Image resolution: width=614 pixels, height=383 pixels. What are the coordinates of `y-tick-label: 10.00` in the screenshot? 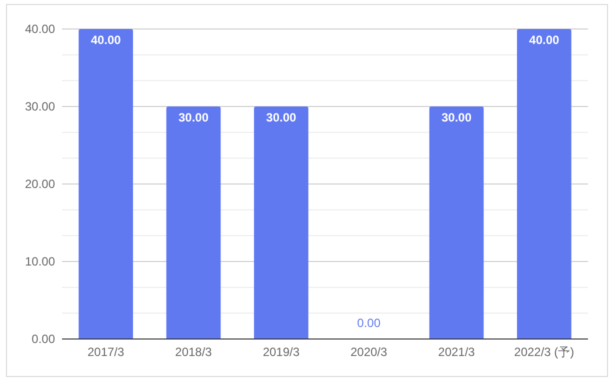 It's located at (40, 261).